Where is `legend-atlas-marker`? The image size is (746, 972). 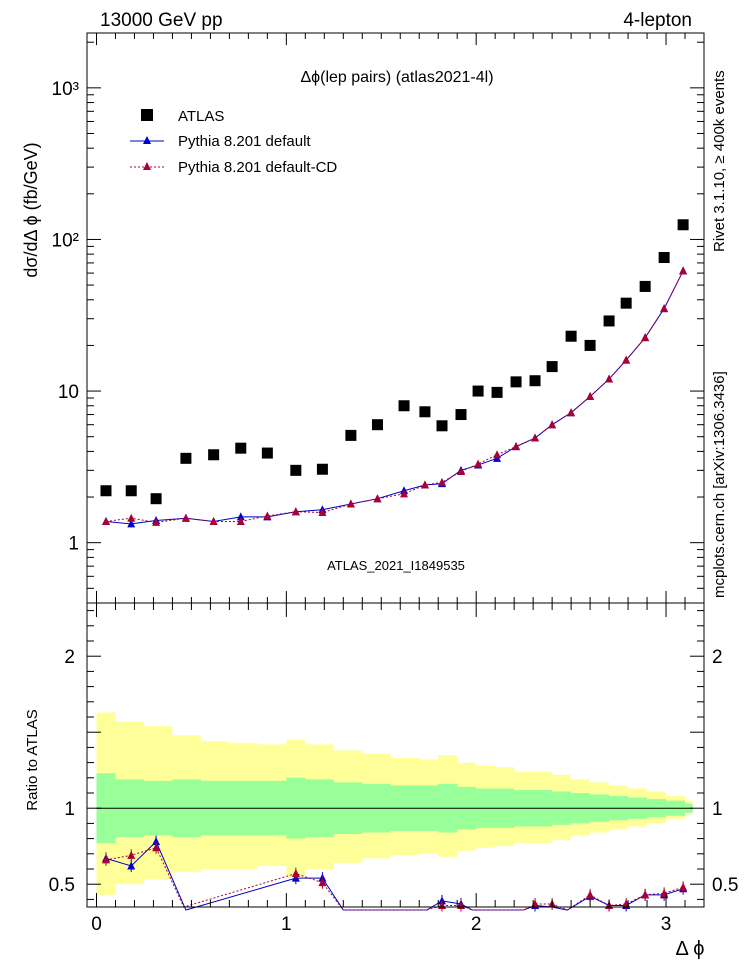
legend-atlas-marker is located at coordinates (147, 115).